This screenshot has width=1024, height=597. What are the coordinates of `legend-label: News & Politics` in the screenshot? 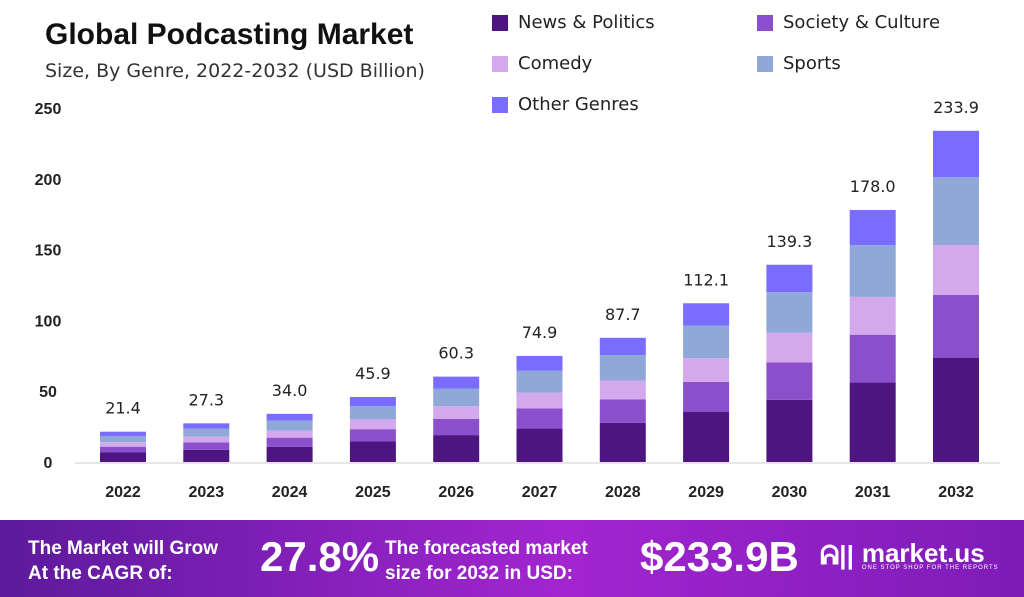 It's located at (586, 22).